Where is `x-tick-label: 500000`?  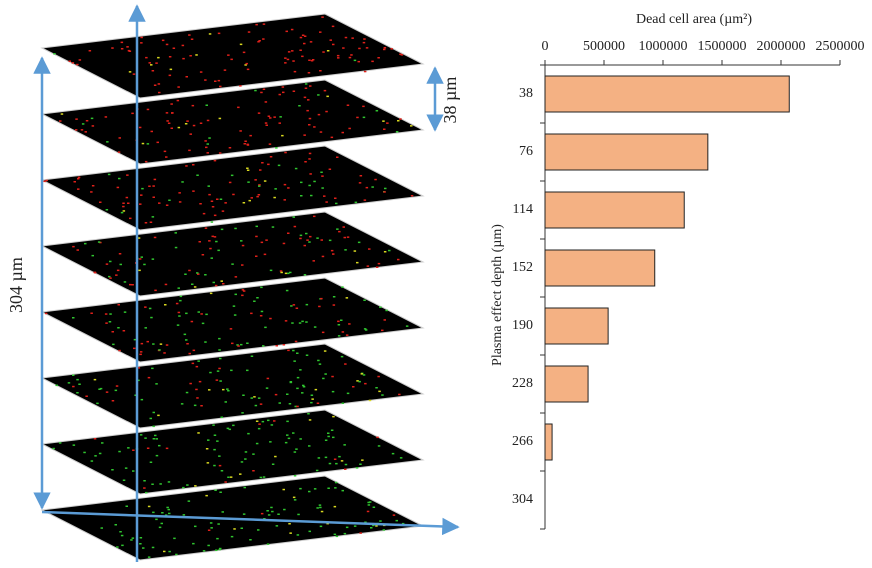
x-tick-label: 500000 is located at coordinates (604, 46).